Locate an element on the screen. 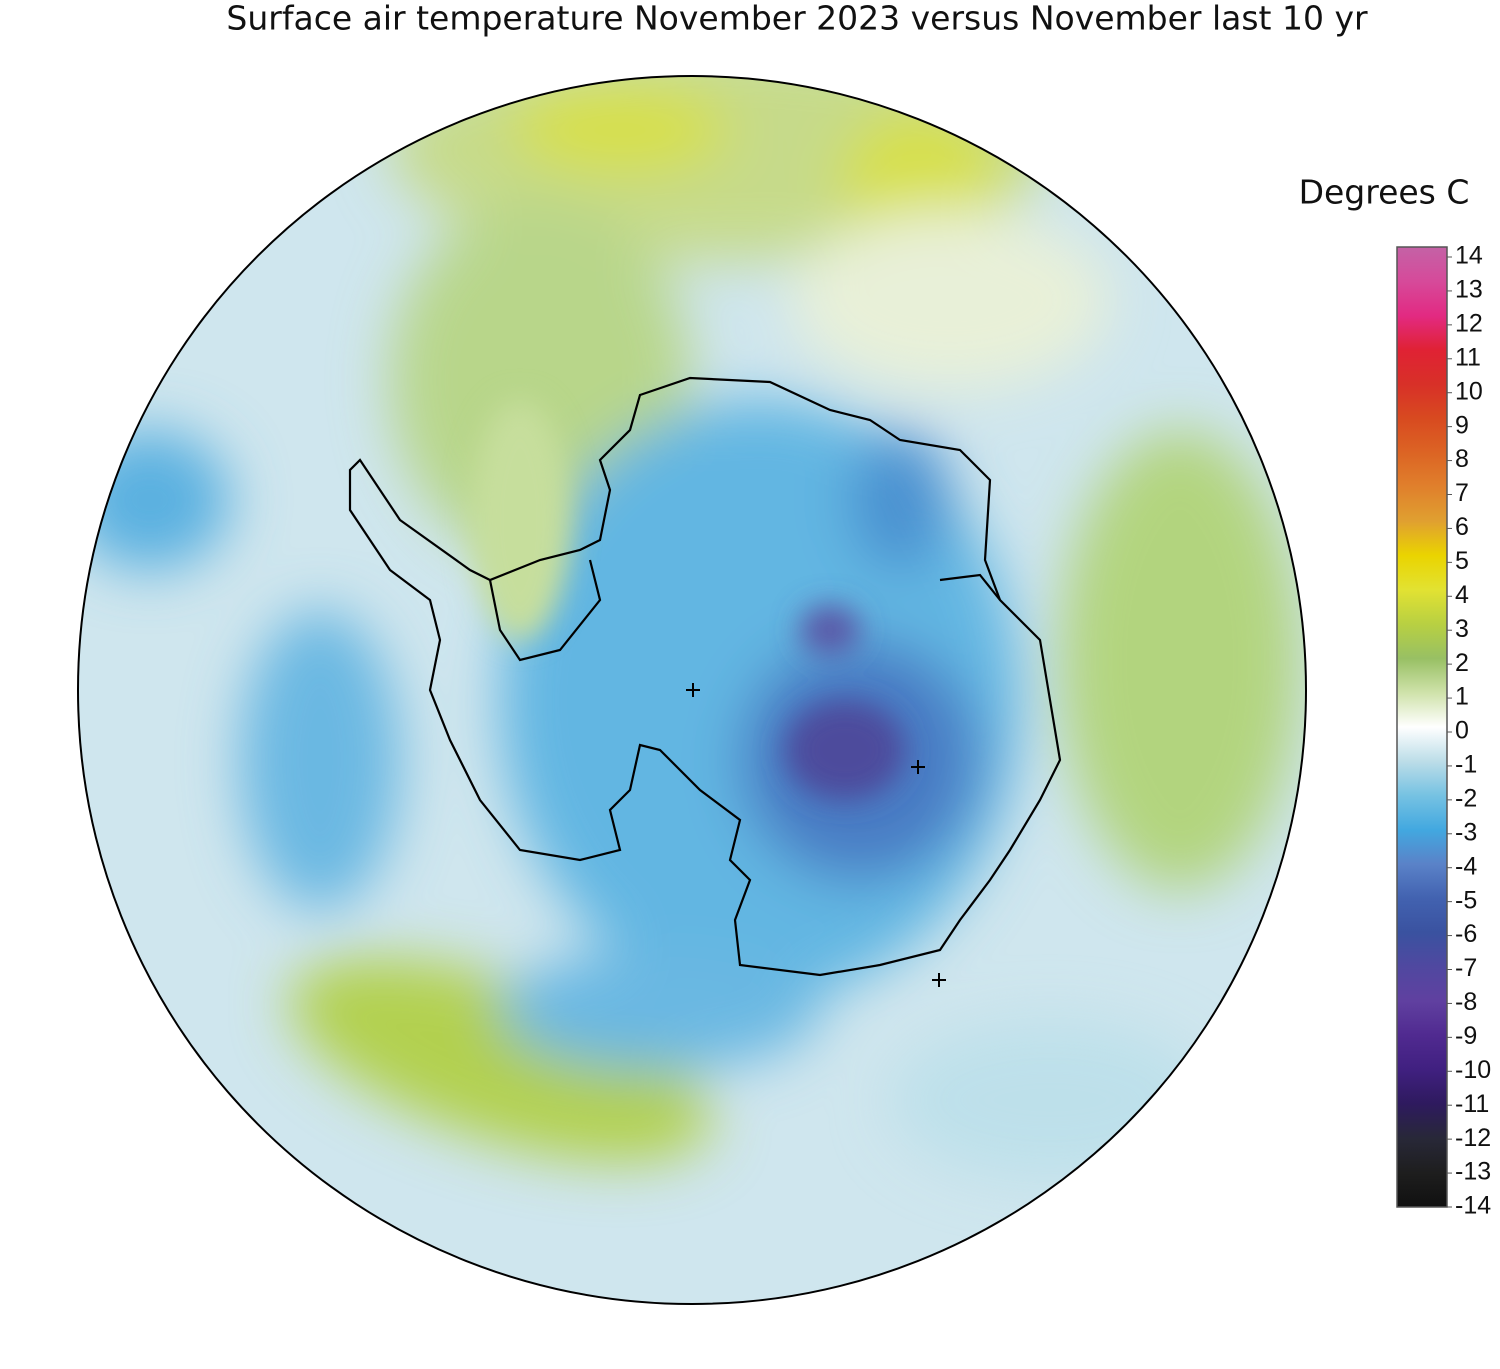 This screenshot has height=1369, width=1500. markers is located at coordinates (816, 835).